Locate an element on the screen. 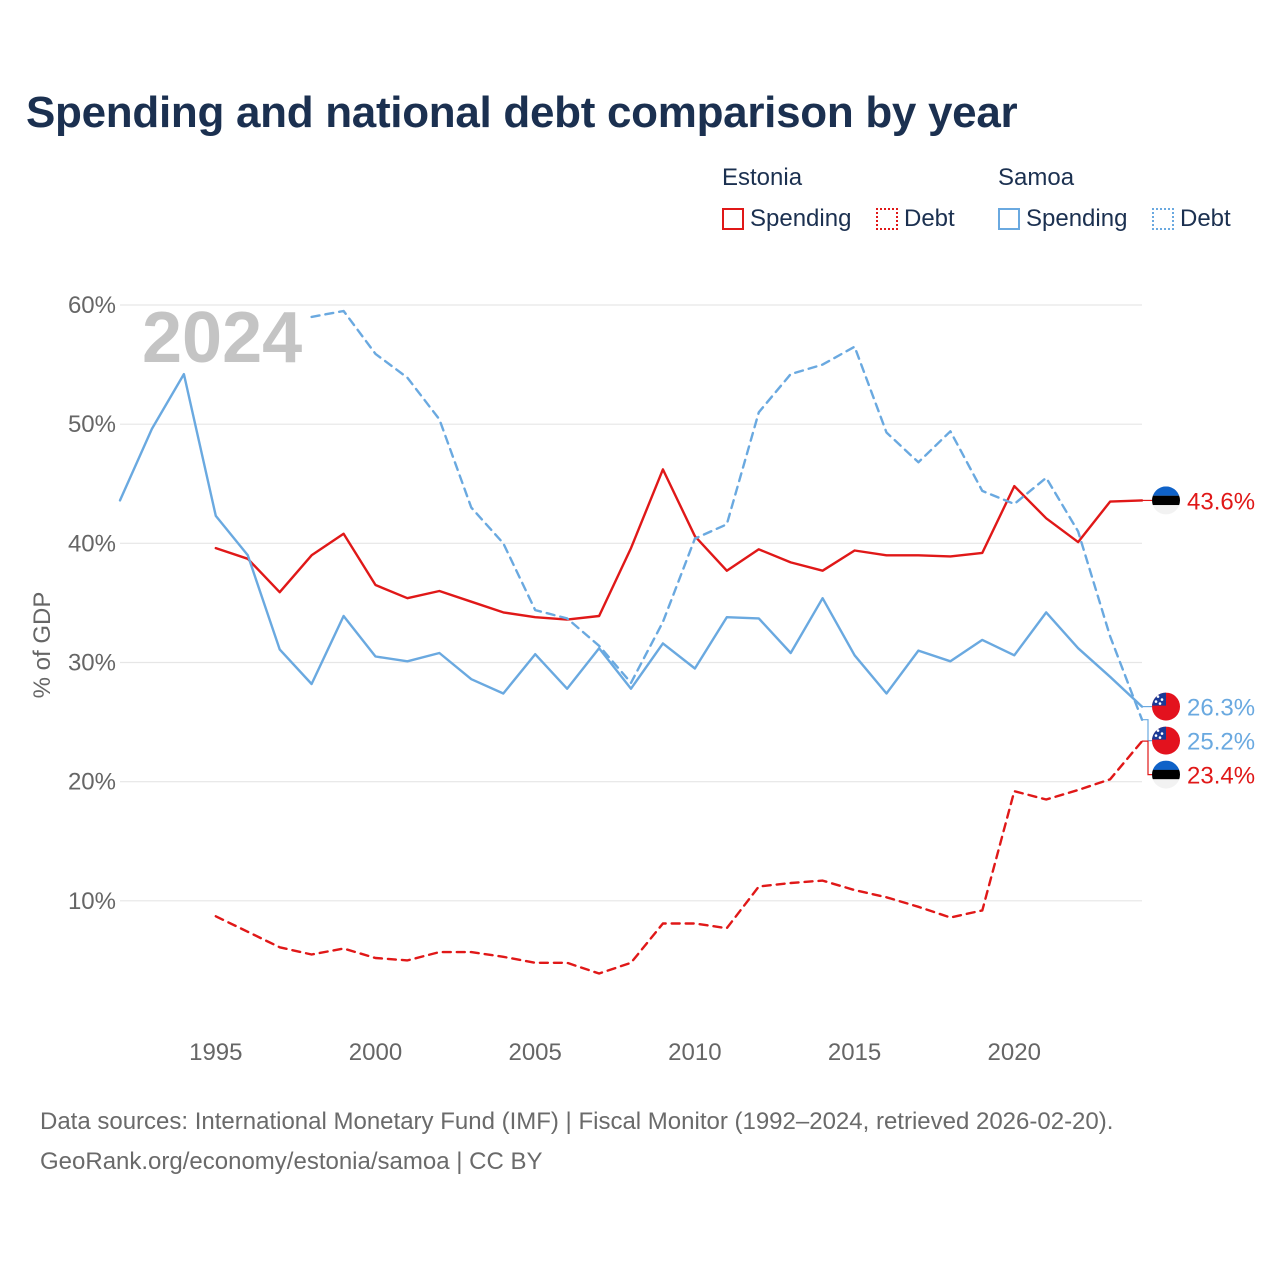 The width and height of the screenshot is (1280, 1280). end-value-label: 23.4% is located at coordinates (1221, 776).